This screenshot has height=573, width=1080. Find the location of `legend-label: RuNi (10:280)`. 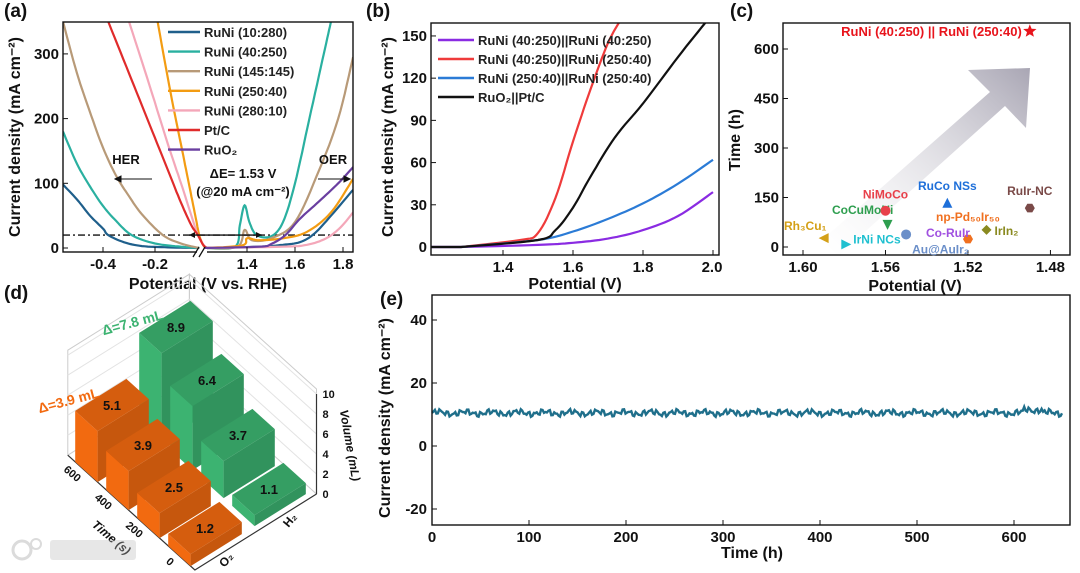

legend-label: RuNi (10:280) is located at coordinates (245, 32).